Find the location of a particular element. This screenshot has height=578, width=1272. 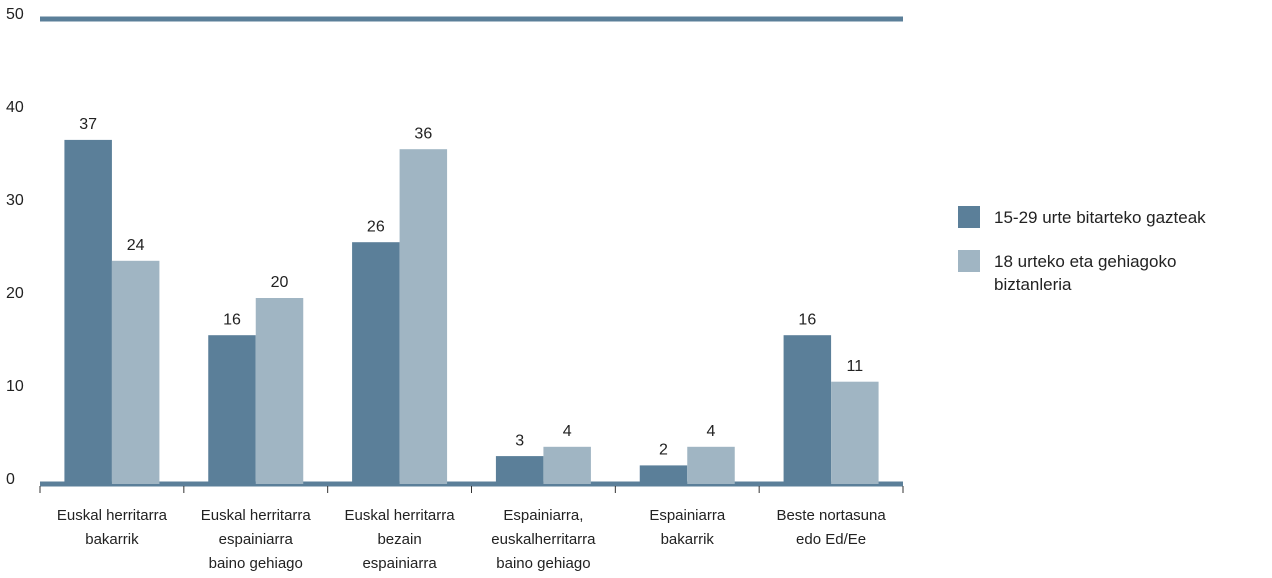

y-tick-label: 0 is located at coordinates (10, 479).